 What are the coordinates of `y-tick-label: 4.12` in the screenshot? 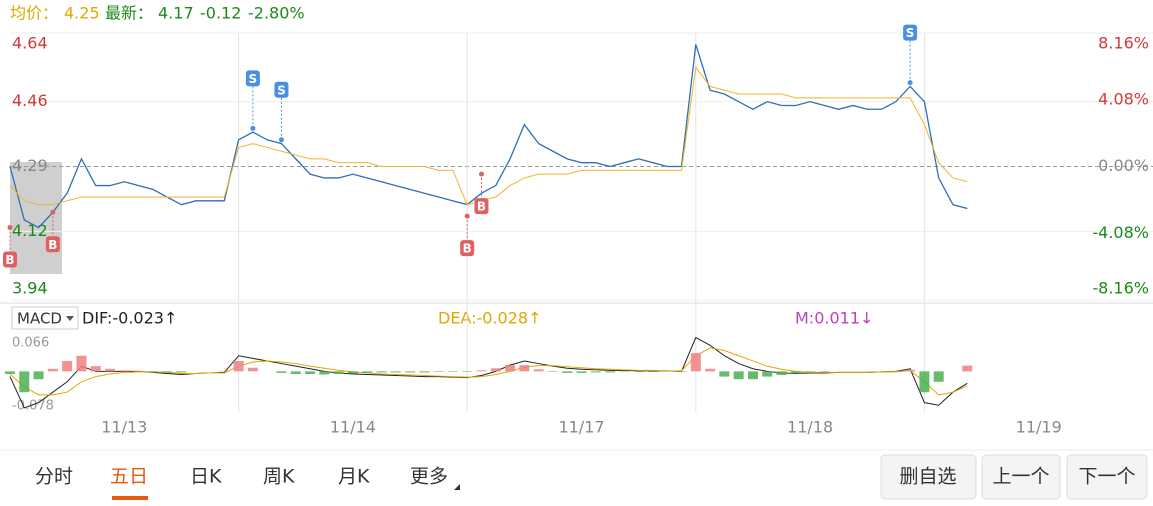 It's located at (30, 230).